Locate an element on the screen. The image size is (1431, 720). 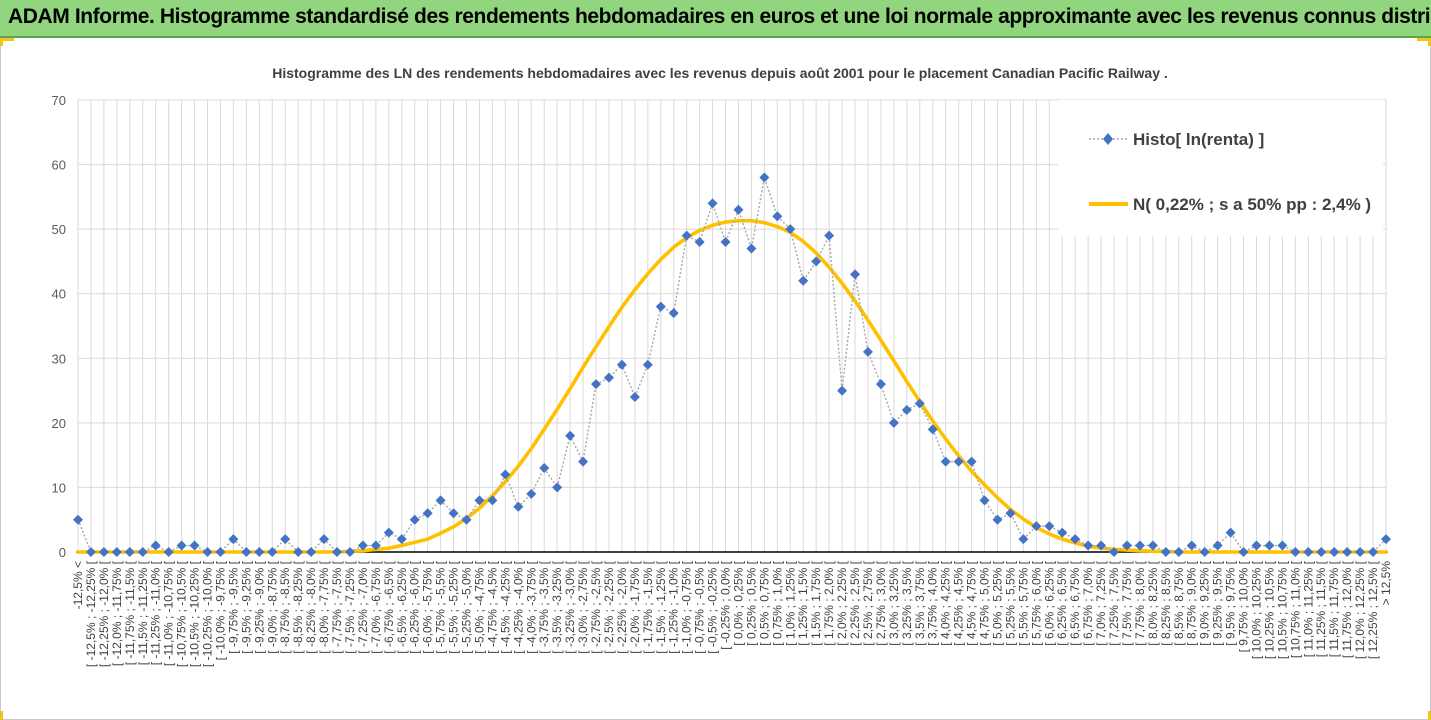
x-tick-label: [ 6,75% ; 7,0% [ is located at coordinates (1088, 602).